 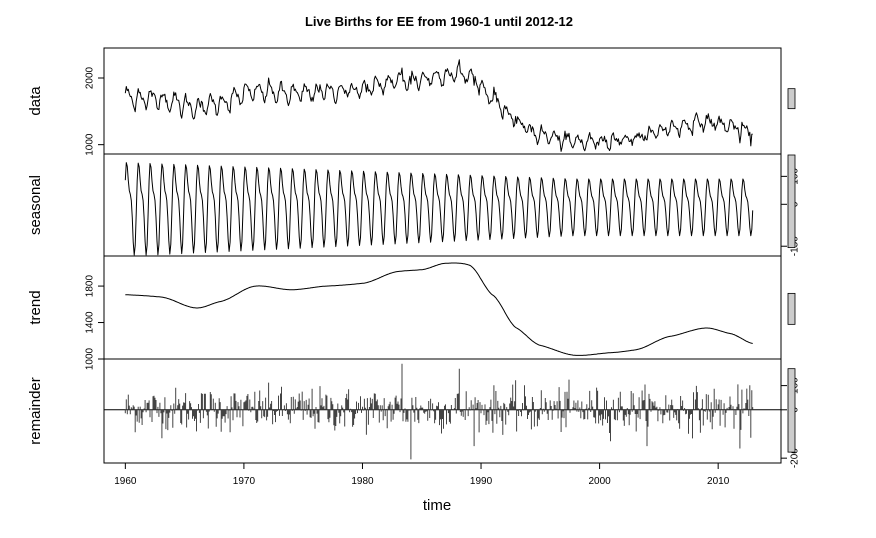 What do you see at coordinates (90, 144) in the screenshot?
I see `data-ytick-label: 1000` at bounding box center [90, 144].